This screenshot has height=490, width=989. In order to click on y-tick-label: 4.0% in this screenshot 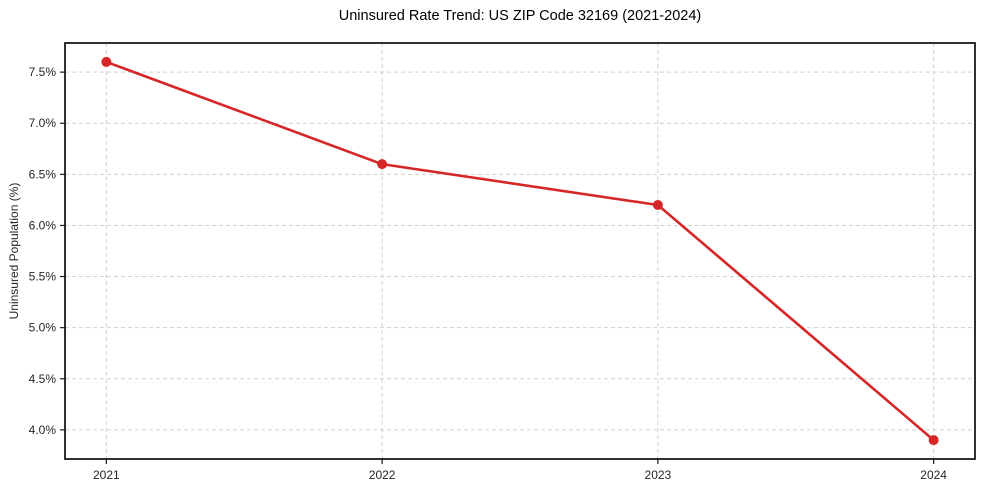, I will do `click(43, 430)`.